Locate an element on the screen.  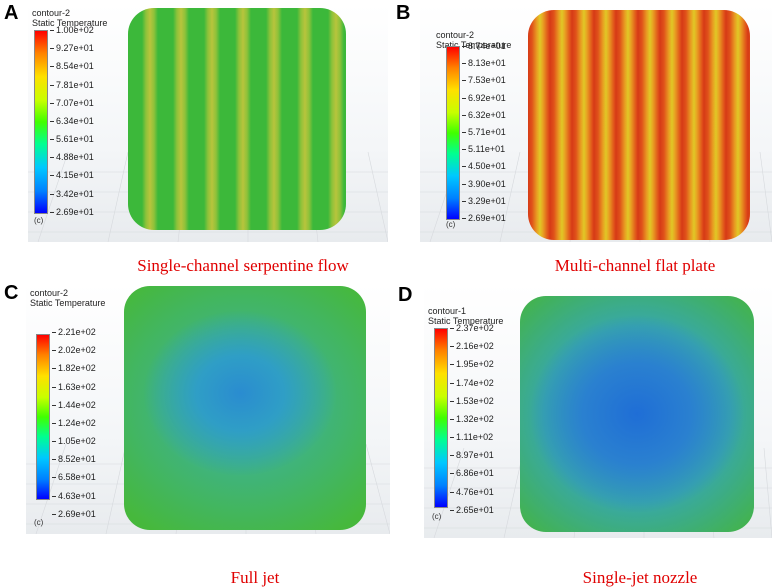
tick-label: 1.95e+02 is located at coordinates (472, 364).